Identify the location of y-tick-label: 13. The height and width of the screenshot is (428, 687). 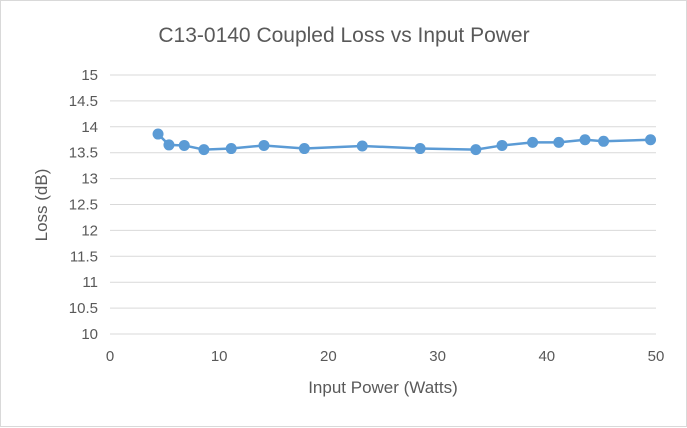
(89, 179).